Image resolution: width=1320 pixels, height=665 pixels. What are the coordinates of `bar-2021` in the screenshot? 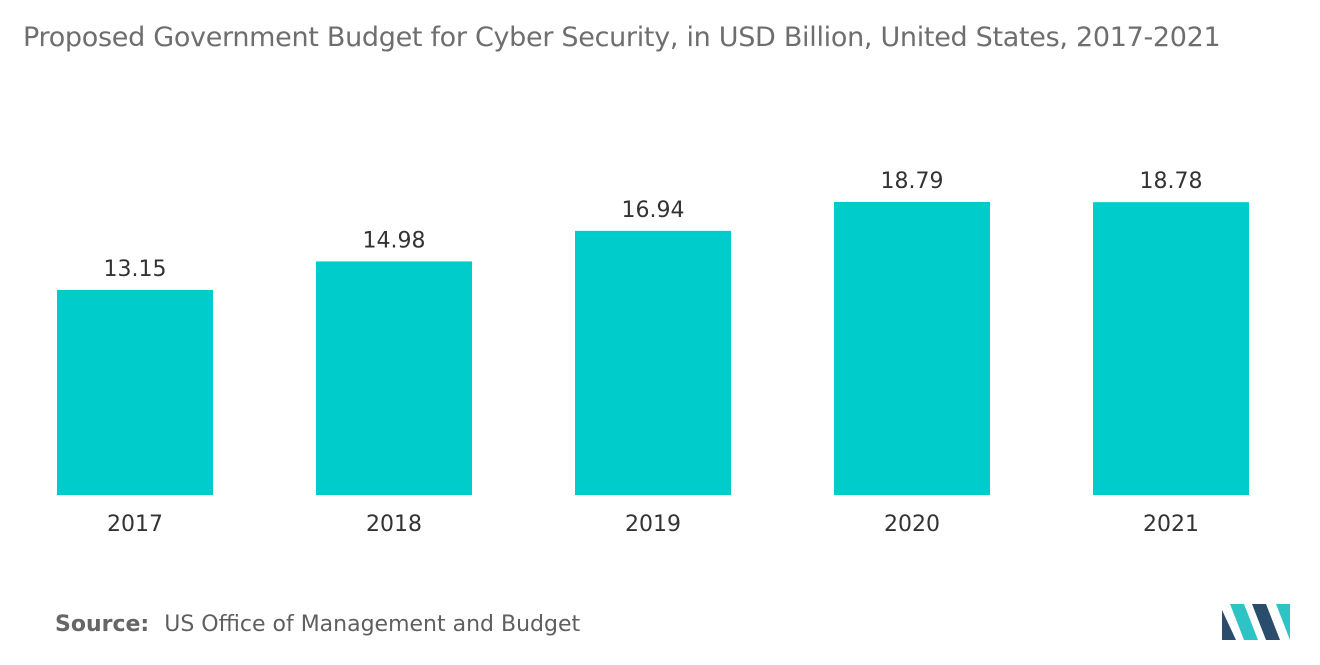 It's located at (1171, 348).